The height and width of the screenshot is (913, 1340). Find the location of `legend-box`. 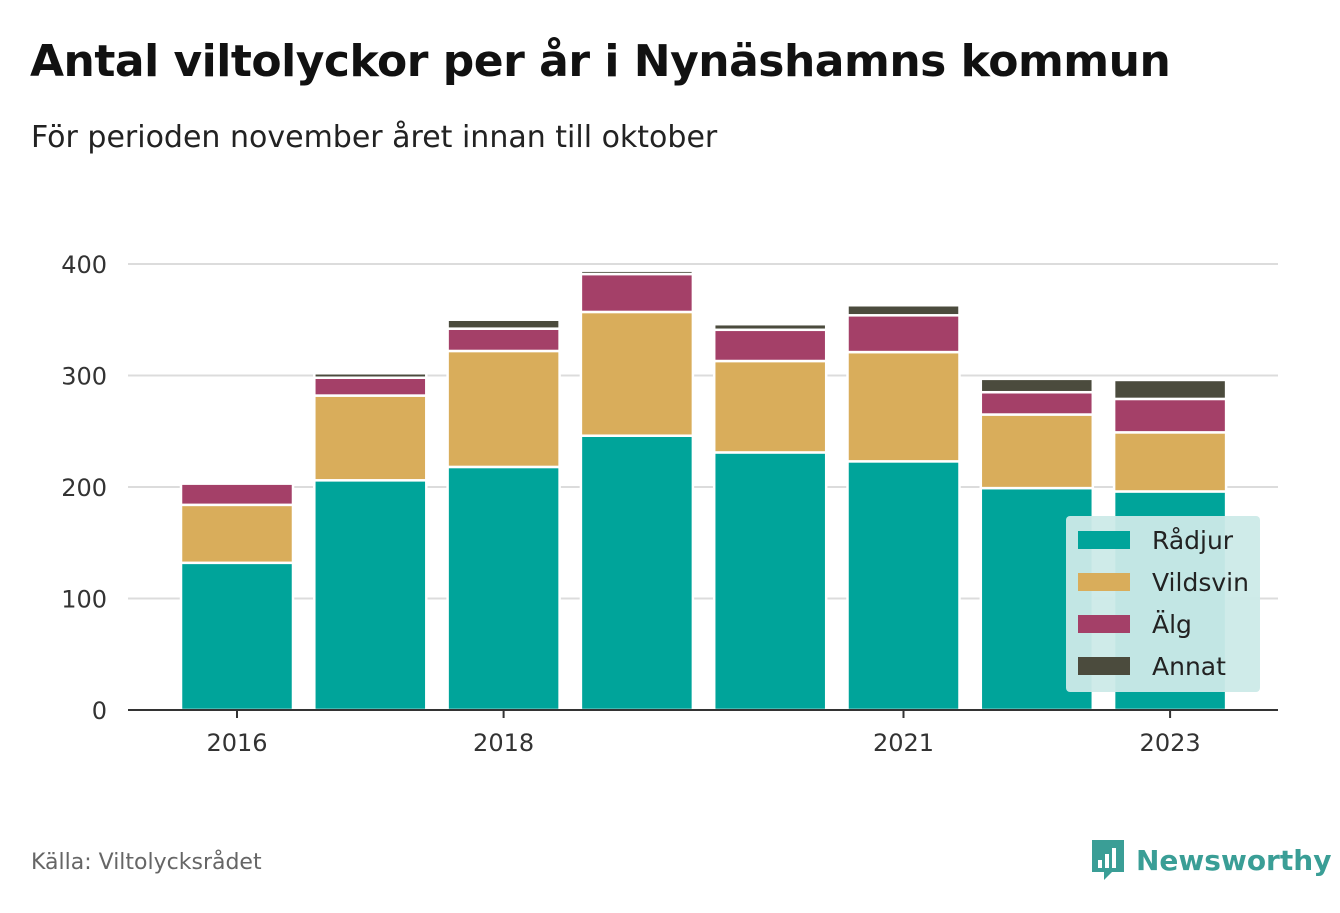

legend-box is located at coordinates (1163, 604).